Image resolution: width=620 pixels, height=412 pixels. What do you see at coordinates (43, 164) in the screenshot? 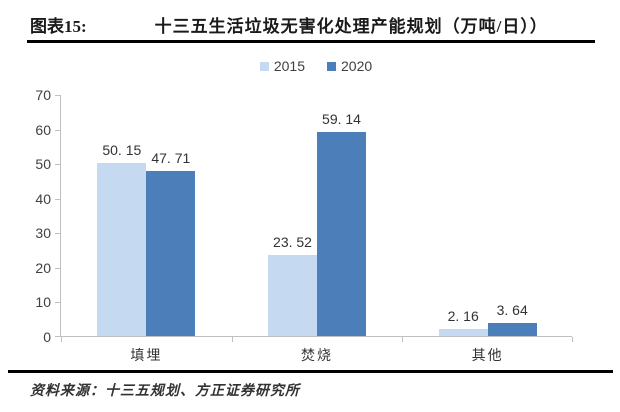
I see `y-axis-label-50: 50` at bounding box center [43, 164].